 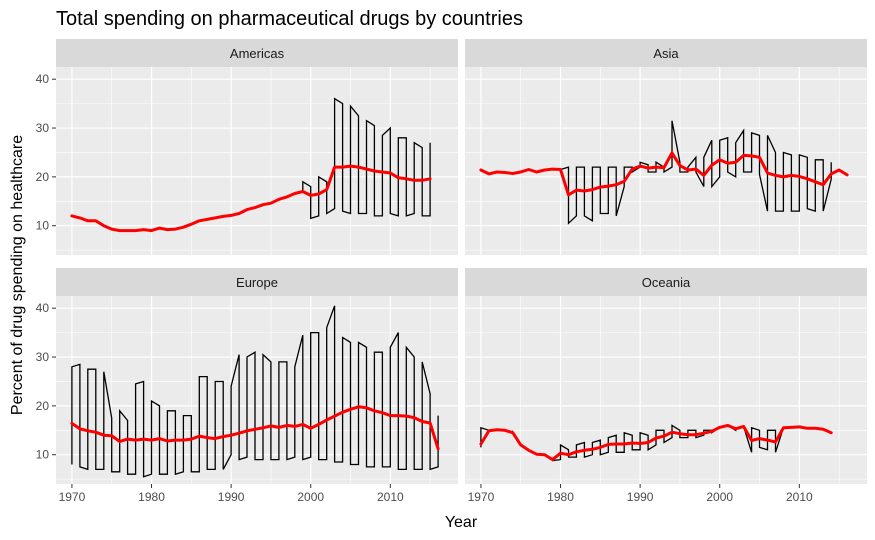 I want to click on facet-label: Asia, so click(x=666, y=53).